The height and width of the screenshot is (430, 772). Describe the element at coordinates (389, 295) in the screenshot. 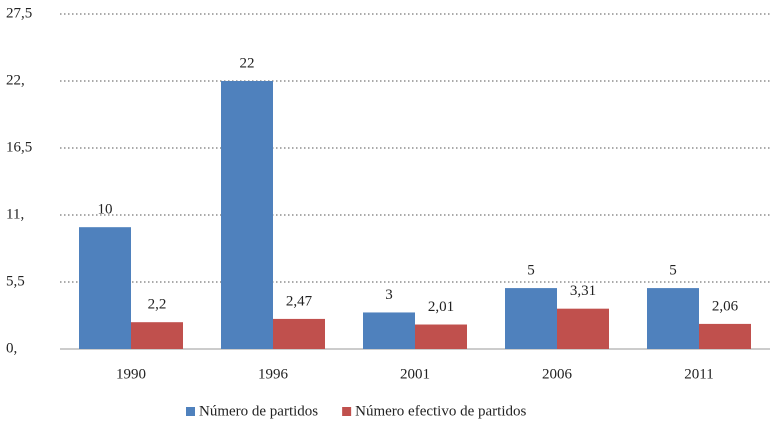

I see `data-label: 3` at that location.